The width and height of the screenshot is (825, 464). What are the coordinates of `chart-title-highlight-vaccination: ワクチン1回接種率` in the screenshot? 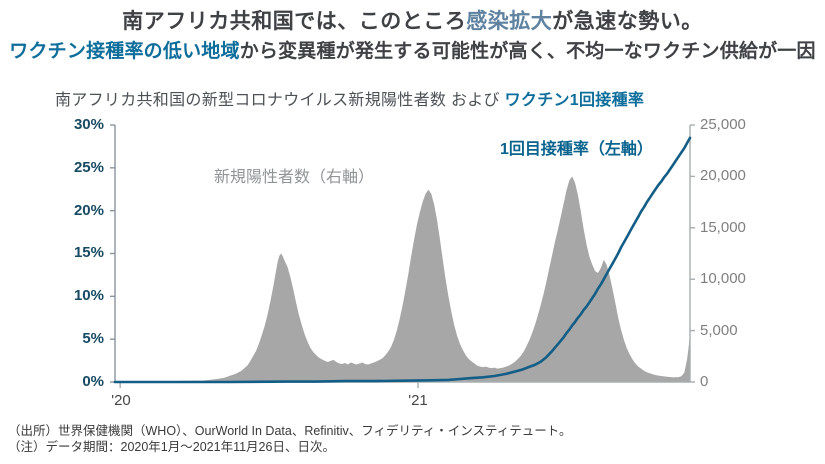 It's located at (574, 100).